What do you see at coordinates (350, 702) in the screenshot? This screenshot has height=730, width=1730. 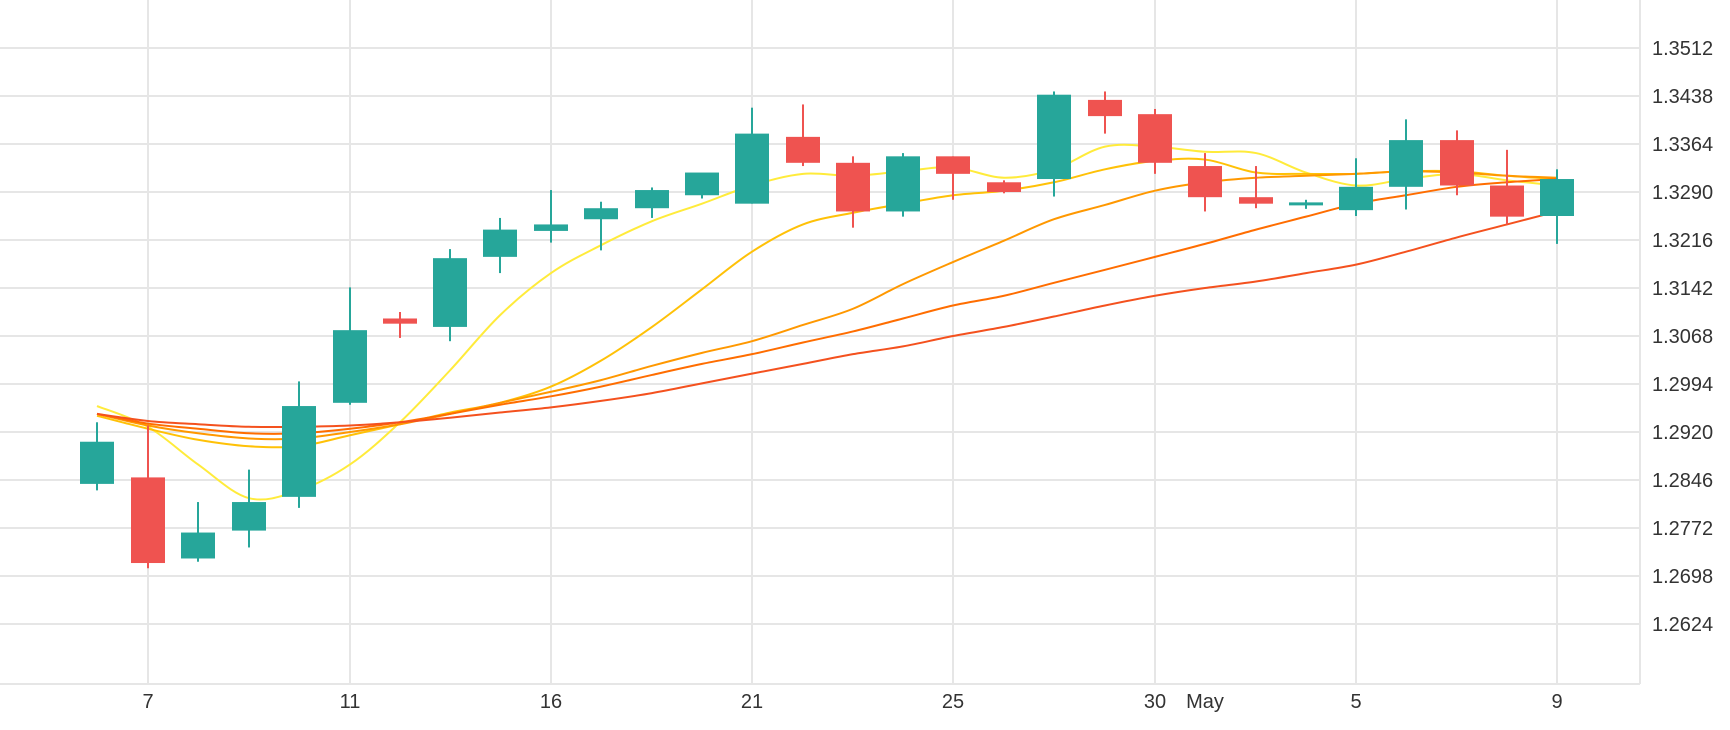 I see `x-tick-label: 11` at bounding box center [350, 702].